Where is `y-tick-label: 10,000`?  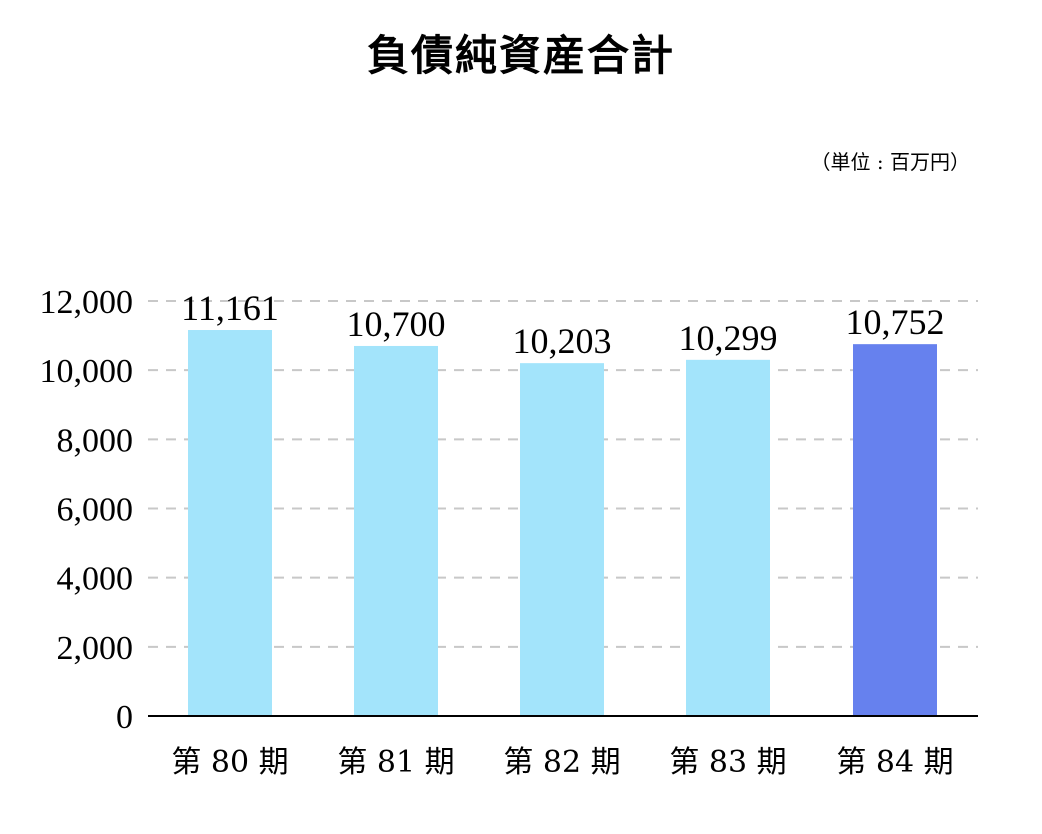
y-tick-label: 10,000 is located at coordinates (87, 371).